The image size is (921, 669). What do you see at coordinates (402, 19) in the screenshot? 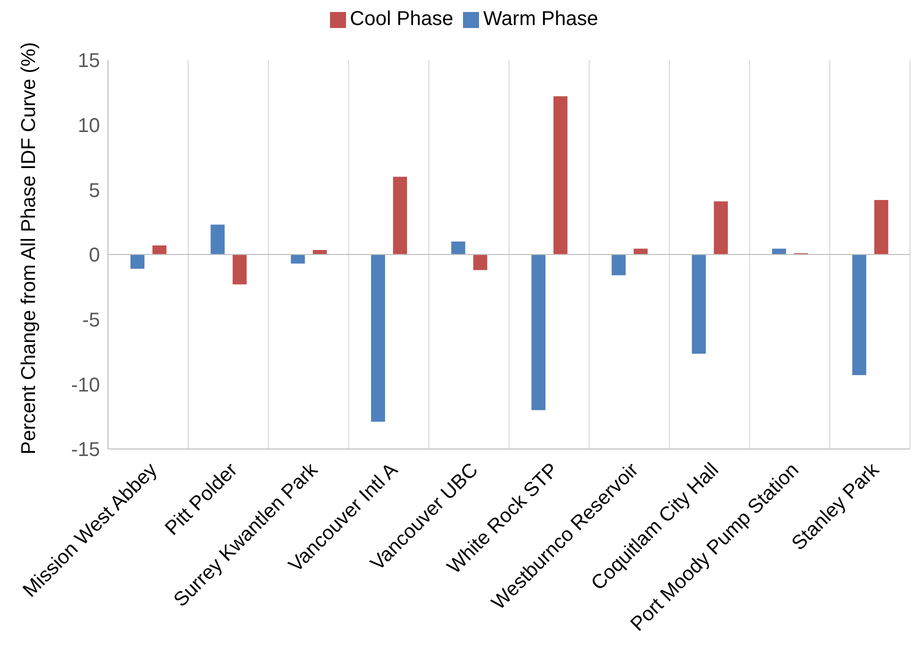
I see `legend-label: Cool Phase` at bounding box center [402, 19].